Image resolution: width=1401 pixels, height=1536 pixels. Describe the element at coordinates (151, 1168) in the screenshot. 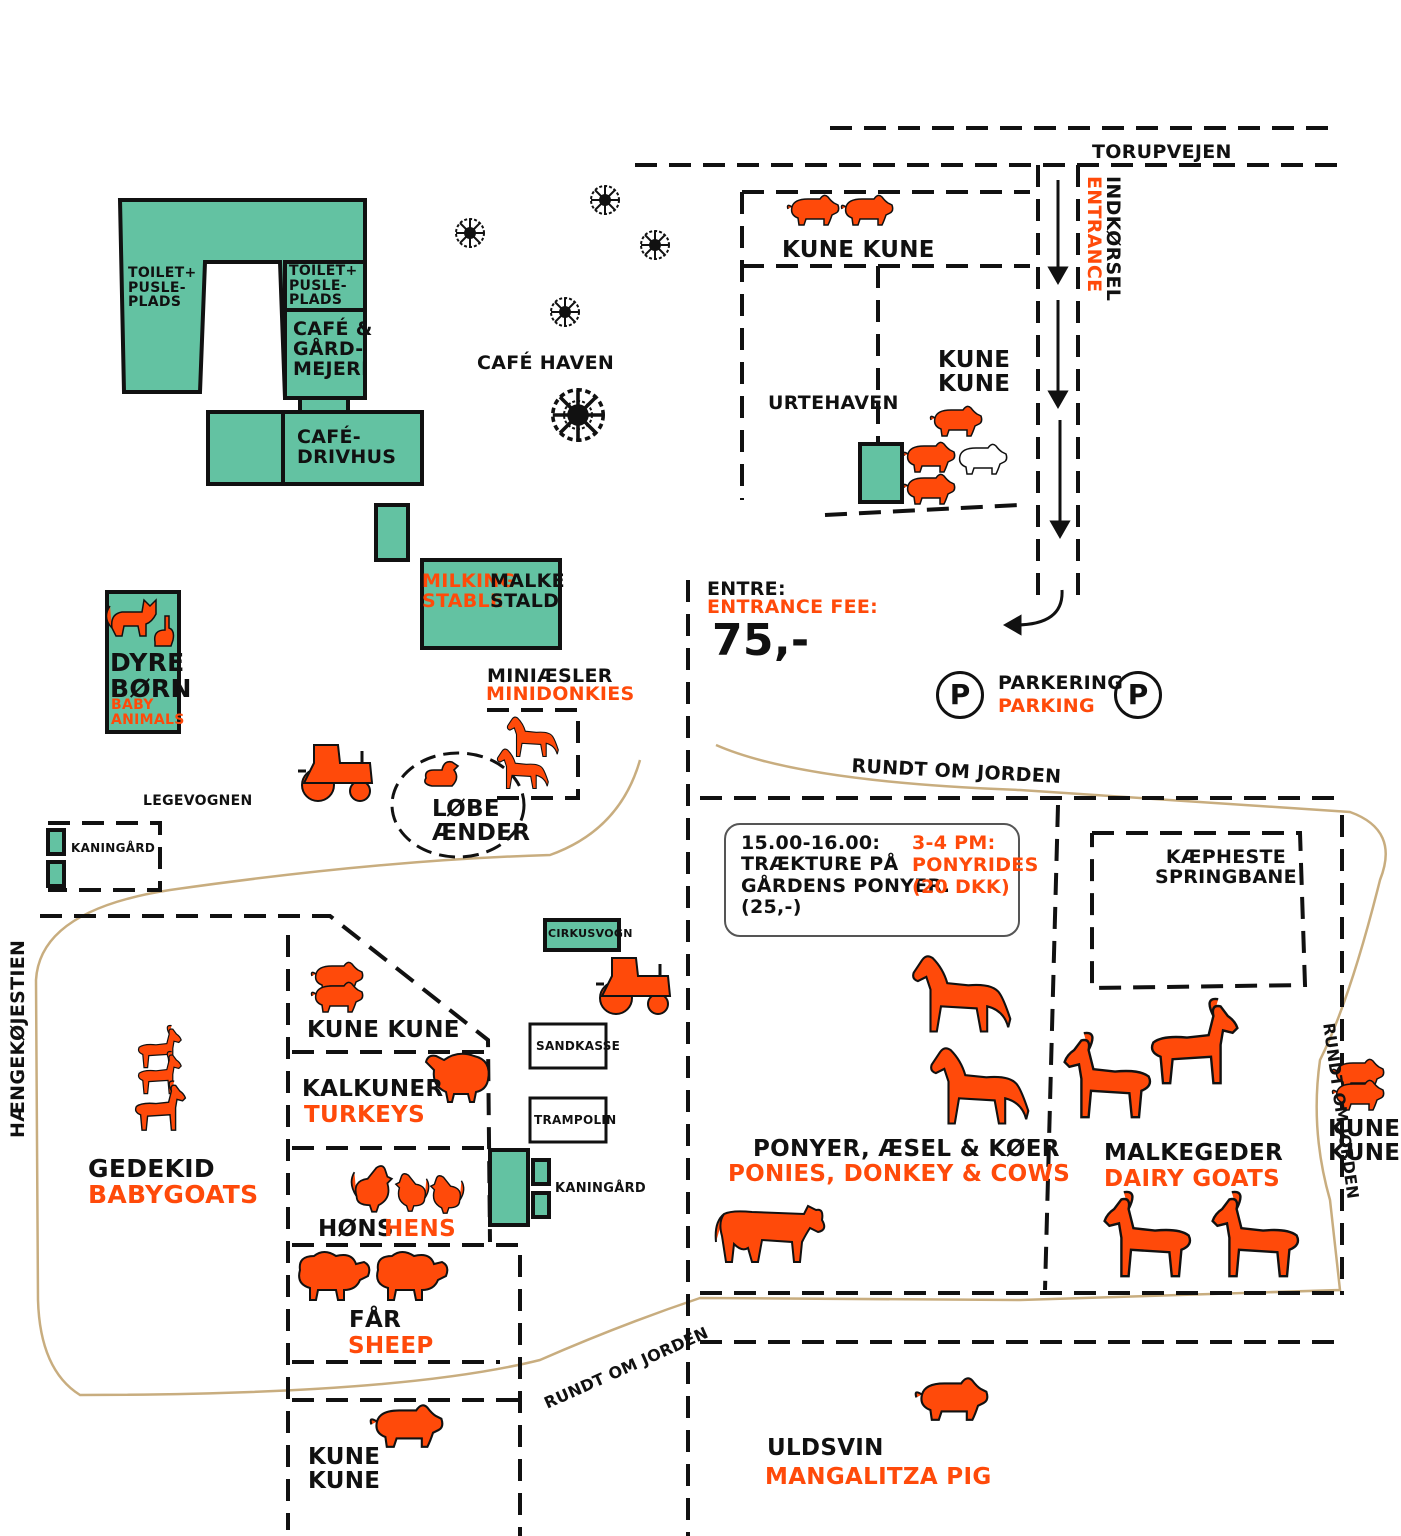

I see `gedekid-label: GEDEKID` at that location.